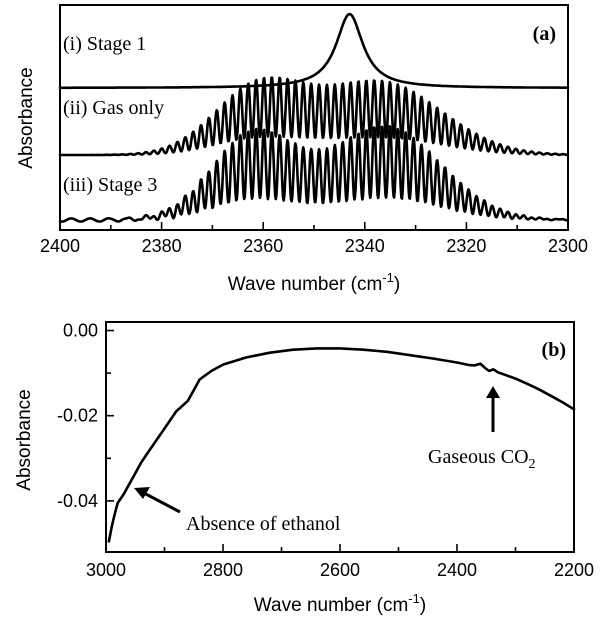 The width and height of the screenshot is (600, 618). Describe the element at coordinates (80, 331) in the screenshot. I see `y-tick-label: 0.00` at that location.